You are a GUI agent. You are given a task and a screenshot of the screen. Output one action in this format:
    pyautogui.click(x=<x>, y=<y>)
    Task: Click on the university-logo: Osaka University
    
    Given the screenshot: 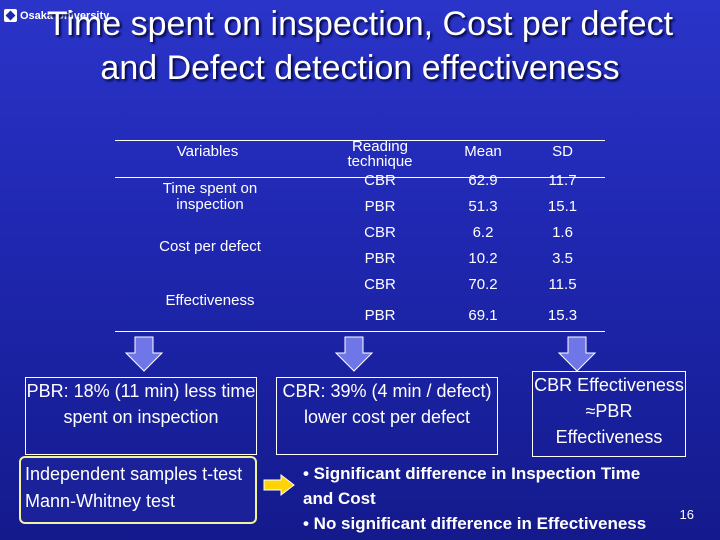 What is the action you would take?
    pyautogui.click(x=56, y=15)
    